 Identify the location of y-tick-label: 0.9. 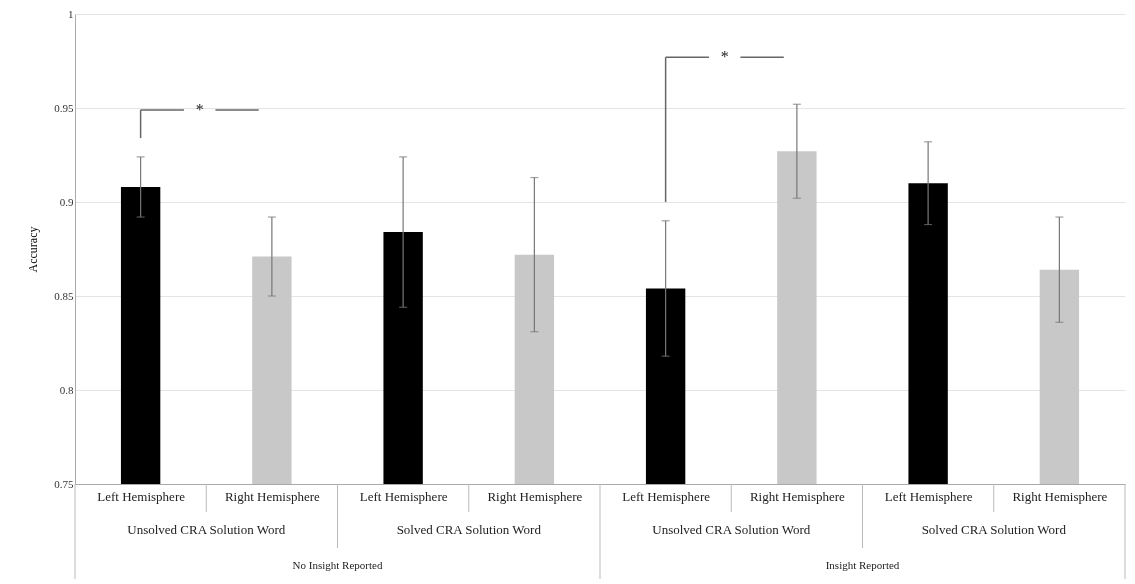
(66, 201).